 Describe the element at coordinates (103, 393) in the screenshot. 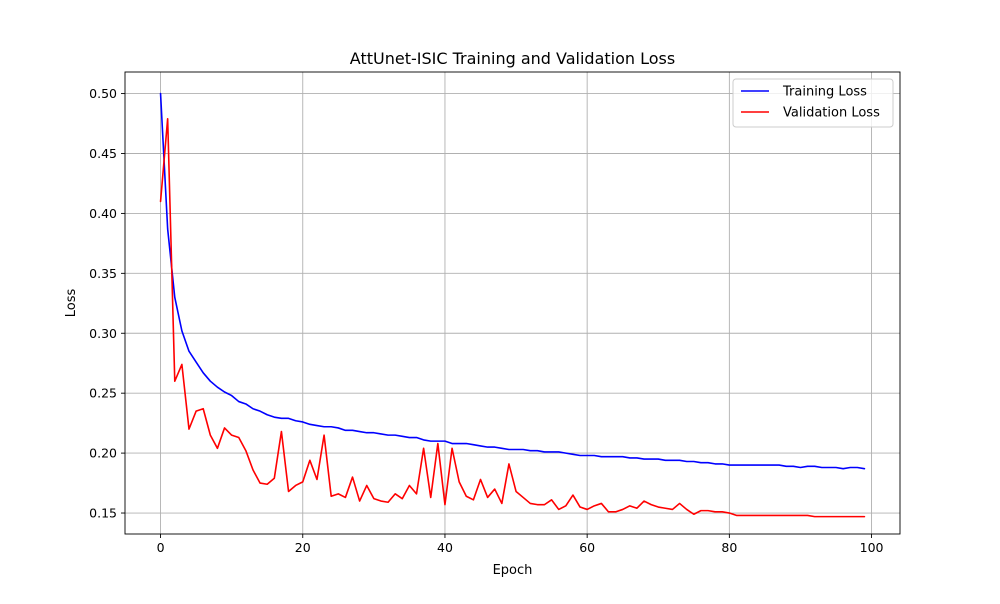

I see `y-tick-label: 0.25` at that location.